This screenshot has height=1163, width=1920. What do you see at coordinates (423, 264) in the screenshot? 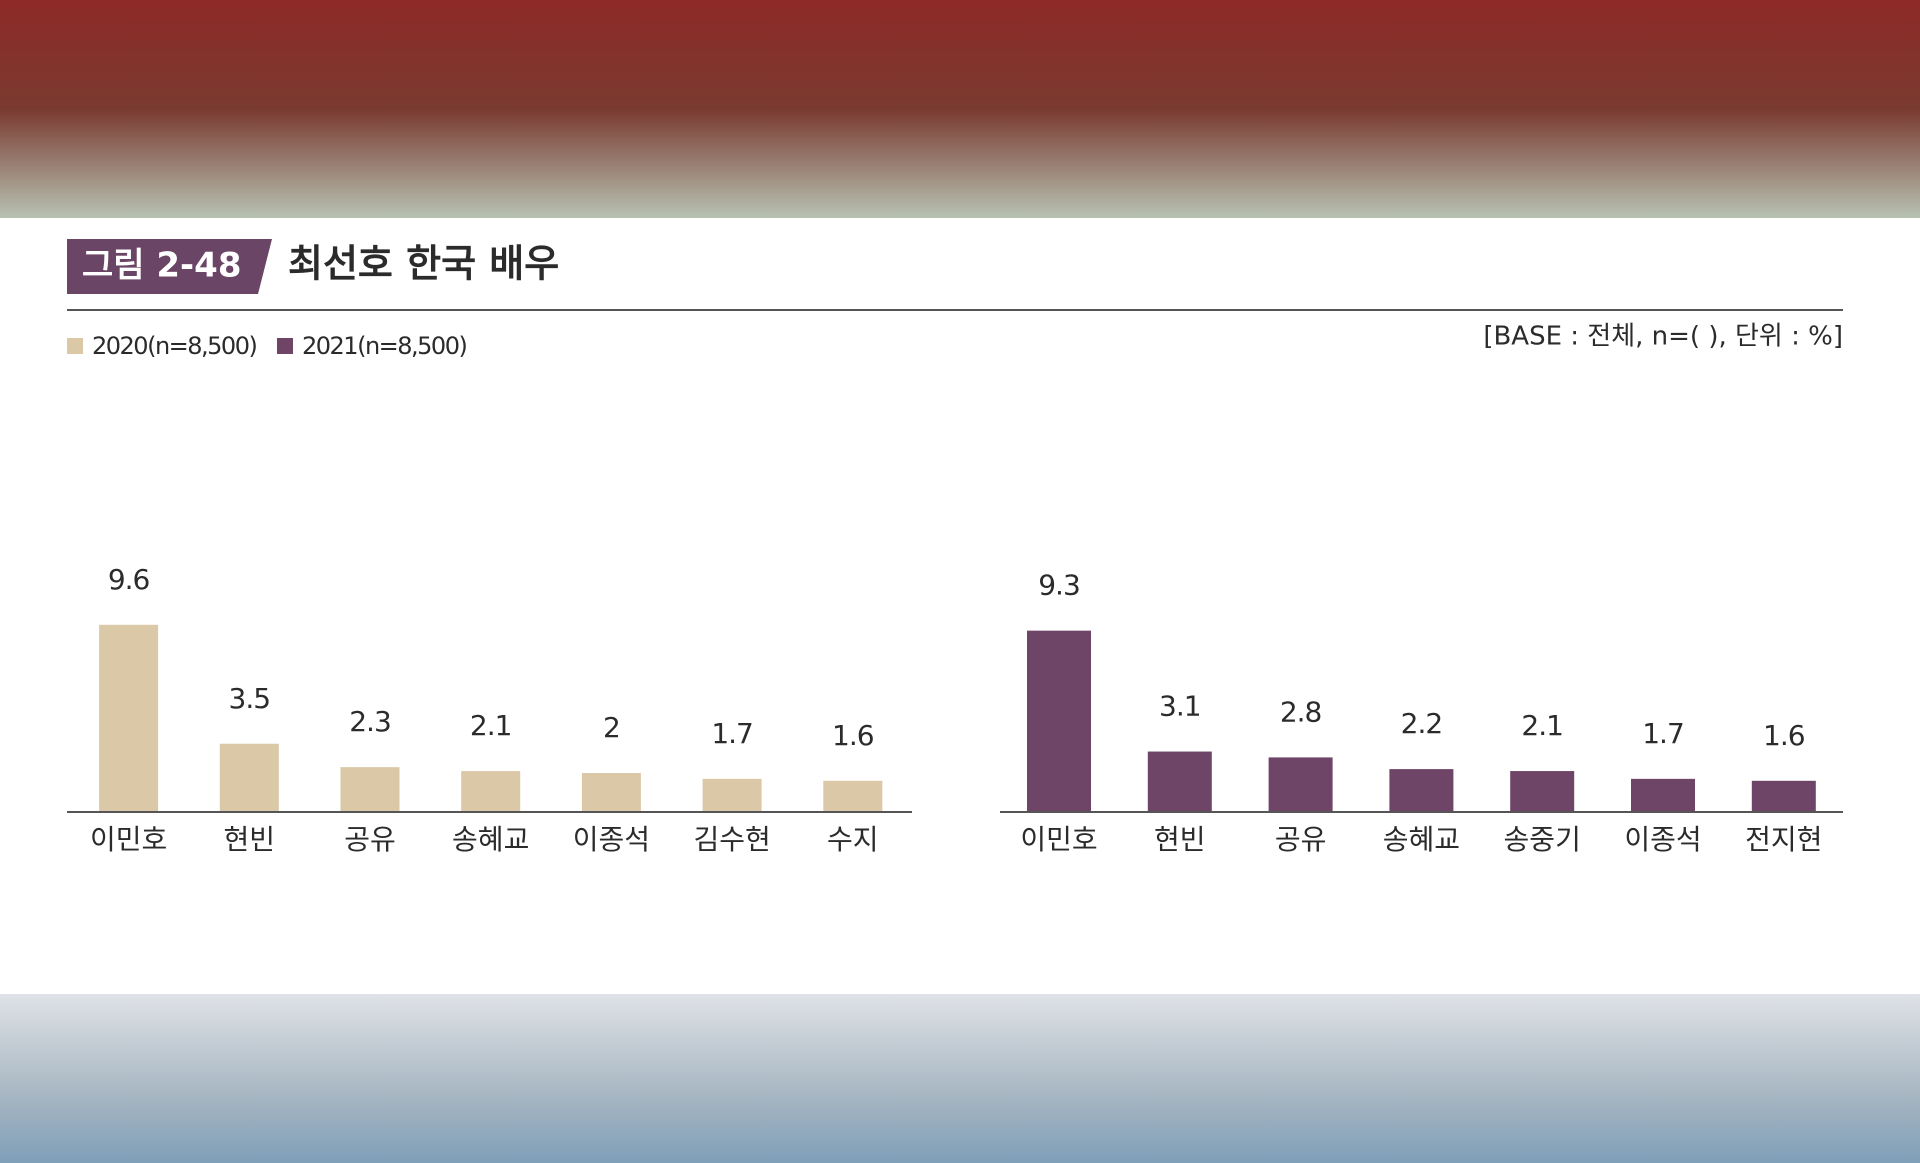
I see `figure-title: 최선호 한국 배우` at bounding box center [423, 264].